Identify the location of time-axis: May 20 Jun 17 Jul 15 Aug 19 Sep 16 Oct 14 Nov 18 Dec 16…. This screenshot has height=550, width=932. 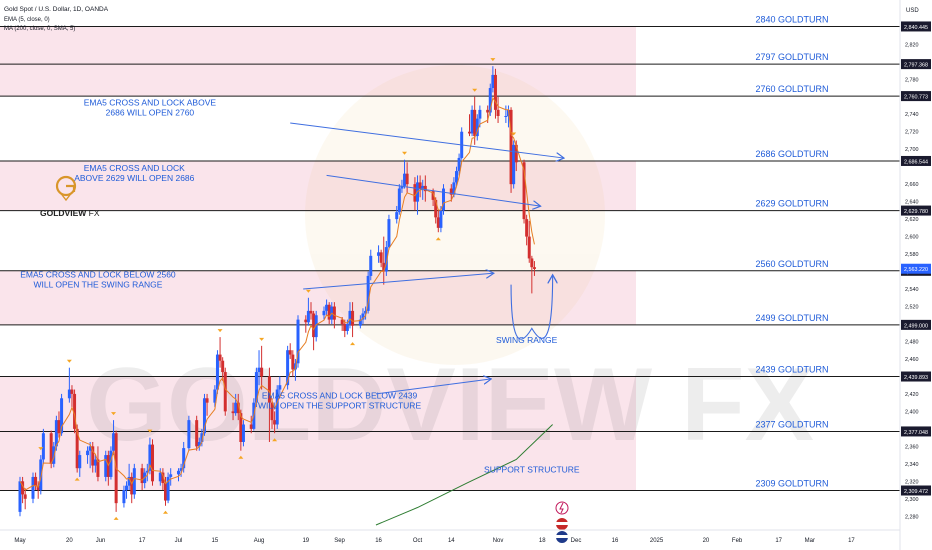
(450, 536).